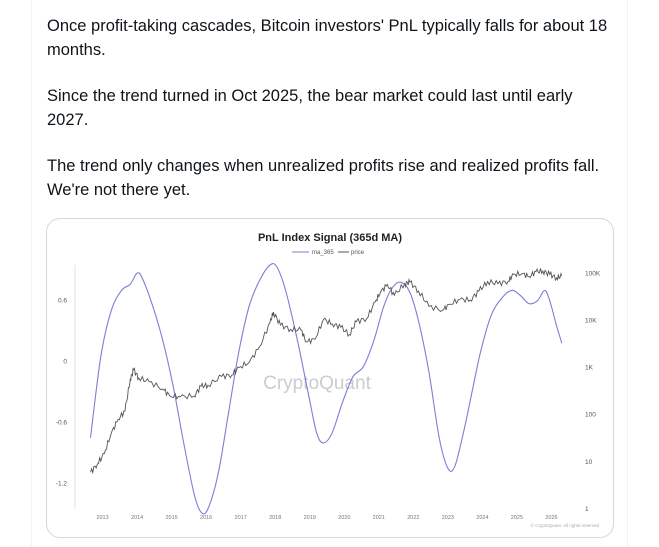 This screenshot has height=547, width=659. Describe the element at coordinates (102, 518) in the screenshot. I see `x-tick-label: 2013` at that location.